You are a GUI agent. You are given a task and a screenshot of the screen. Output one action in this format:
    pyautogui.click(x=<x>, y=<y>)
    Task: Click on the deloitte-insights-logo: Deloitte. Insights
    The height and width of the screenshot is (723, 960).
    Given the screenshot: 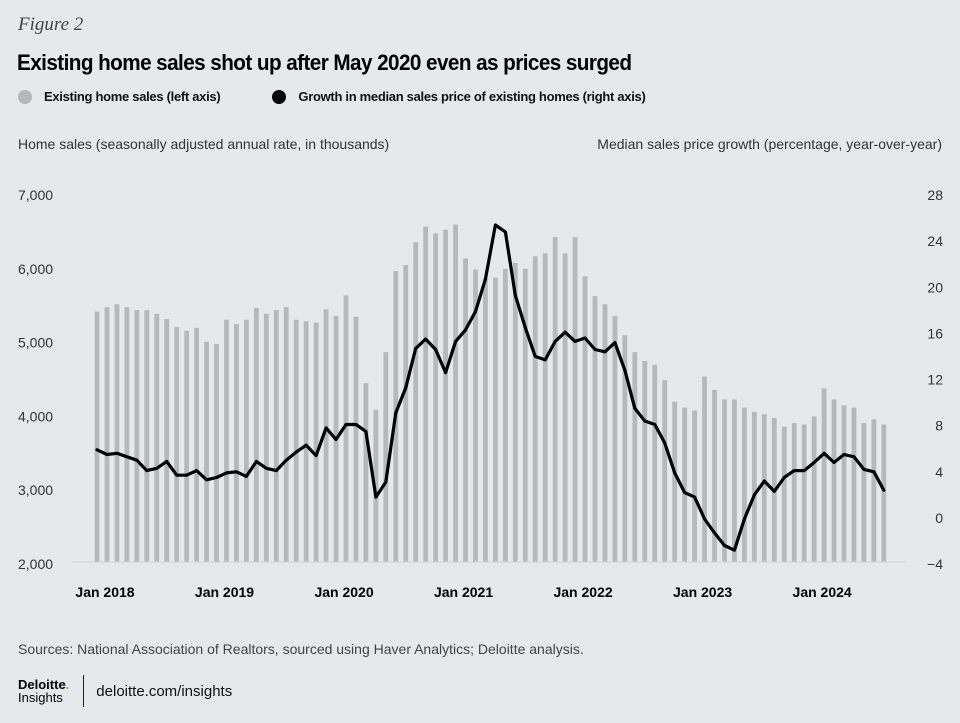 What is the action you would take?
    pyautogui.click(x=43, y=691)
    